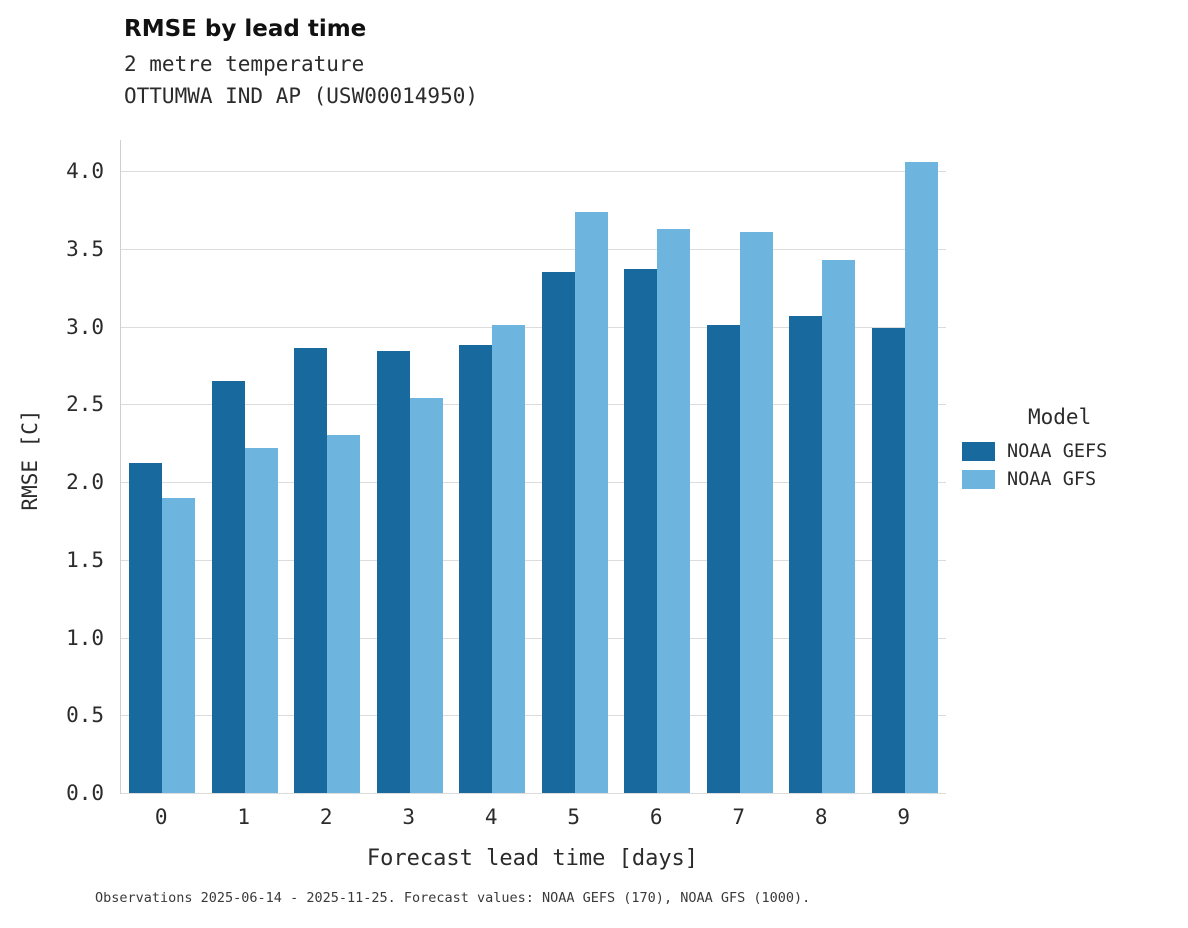  Describe the element at coordinates (491, 817) in the screenshot. I see `x-tick-label: 4` at that location.